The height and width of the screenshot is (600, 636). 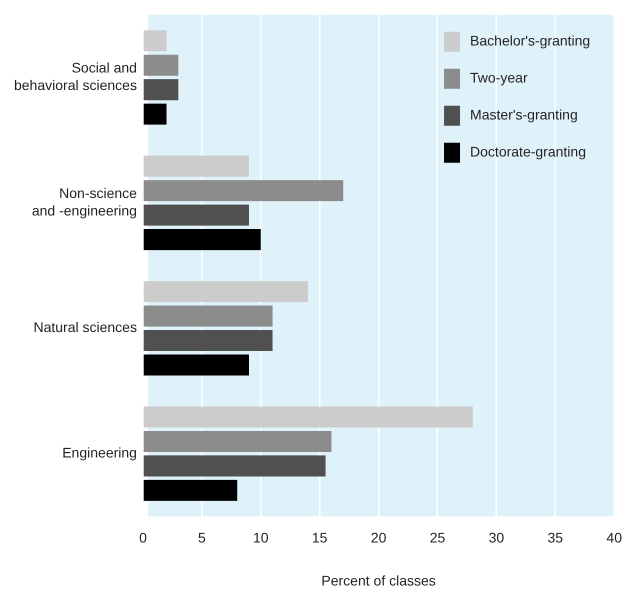 What do you see at coordinates (614, 538) in the screenshot?
I see `x-tick-label: 40` at bounding box center [614, 538].